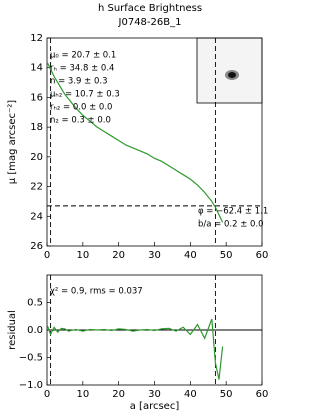  I want to click on chart-subtitle: J0748-26B_1, so click(150, 22).